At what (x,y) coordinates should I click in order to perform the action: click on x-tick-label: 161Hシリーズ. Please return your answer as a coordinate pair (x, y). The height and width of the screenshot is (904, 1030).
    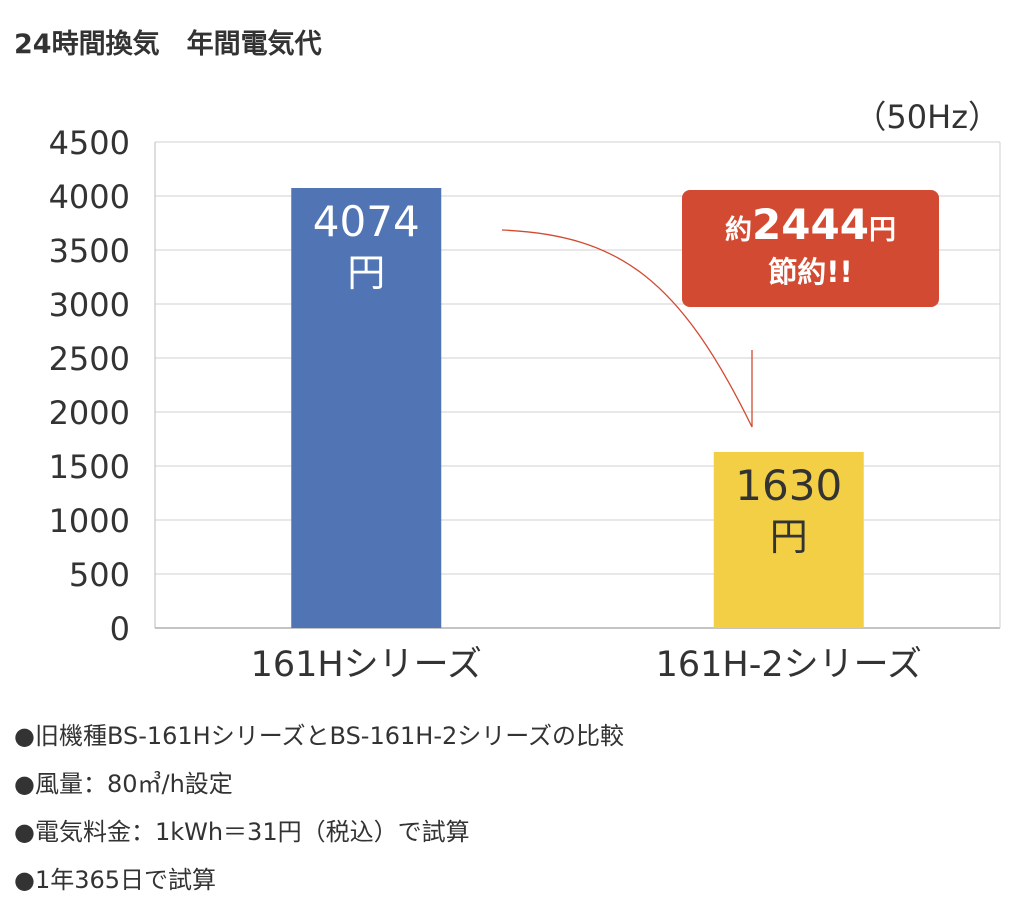
    Looking at the image, I should click on (366, 665).